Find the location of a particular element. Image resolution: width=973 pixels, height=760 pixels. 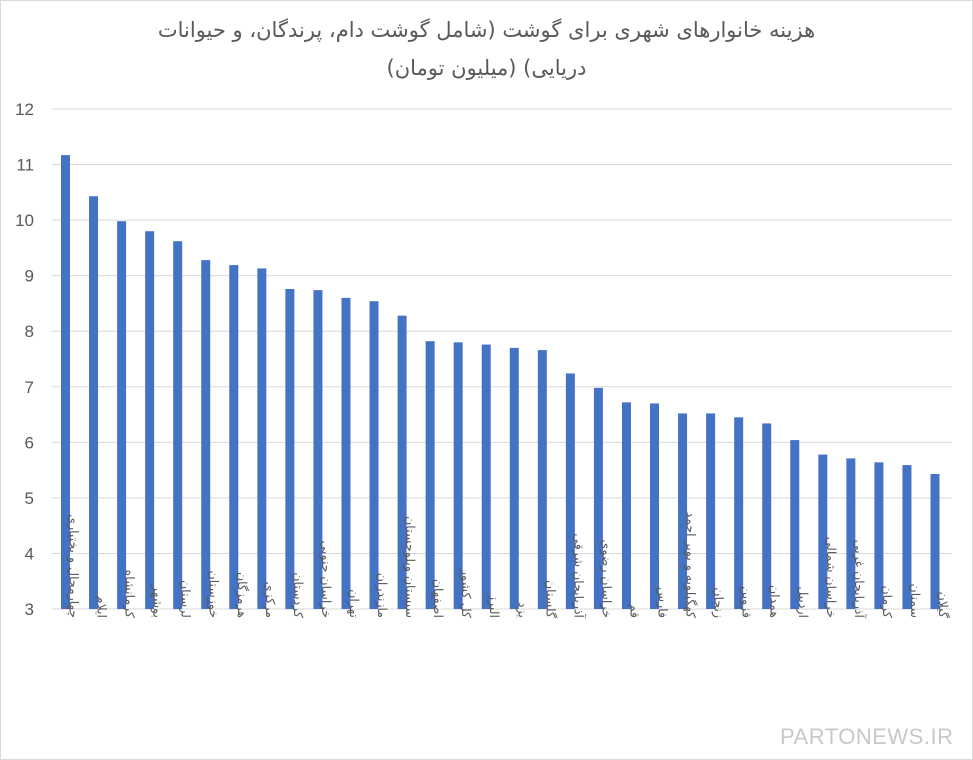

x-tick-label: سمنان is located at coordinates (915, 601).